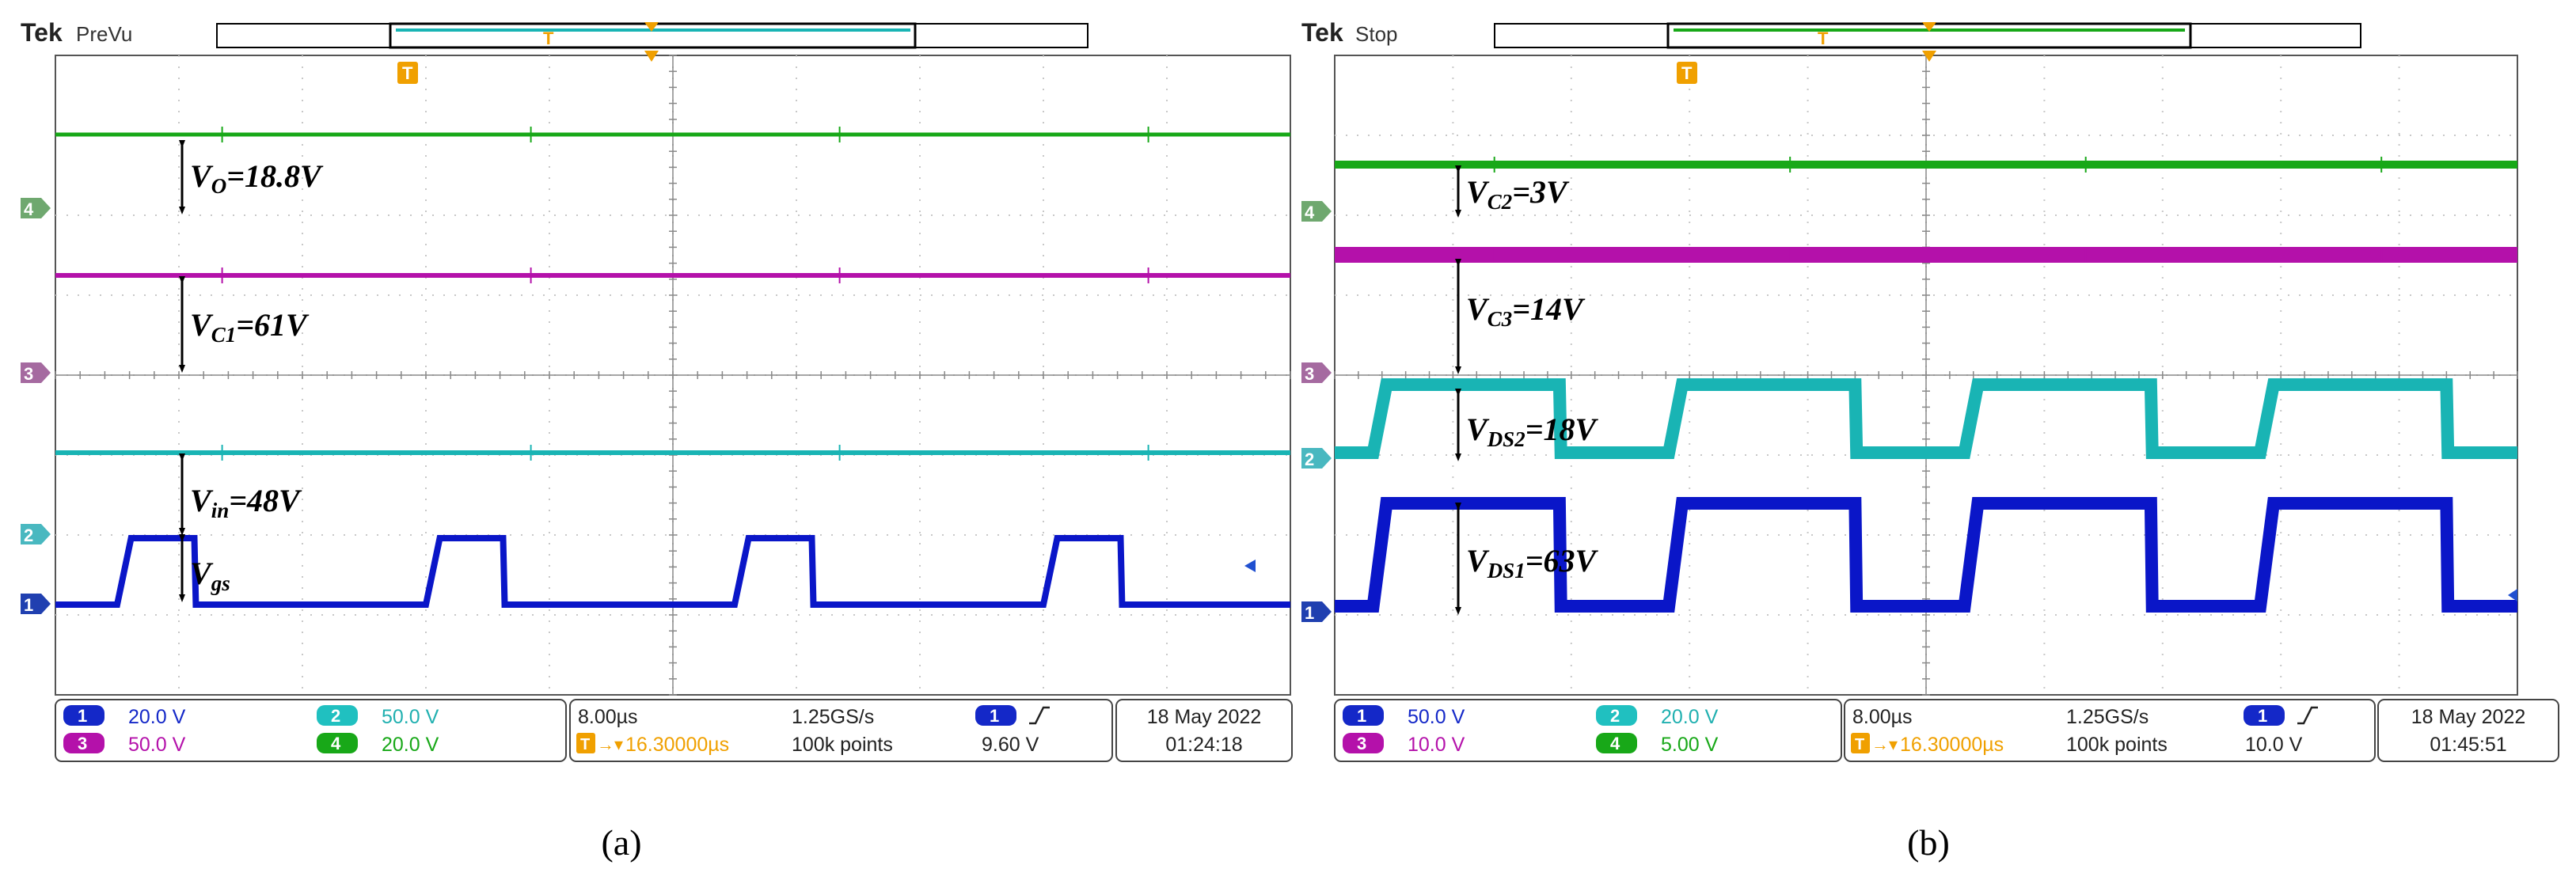  Describe the element at coordinates (1322, 32) in the screenshot. I see `brand-label-b: Tek` at that location.